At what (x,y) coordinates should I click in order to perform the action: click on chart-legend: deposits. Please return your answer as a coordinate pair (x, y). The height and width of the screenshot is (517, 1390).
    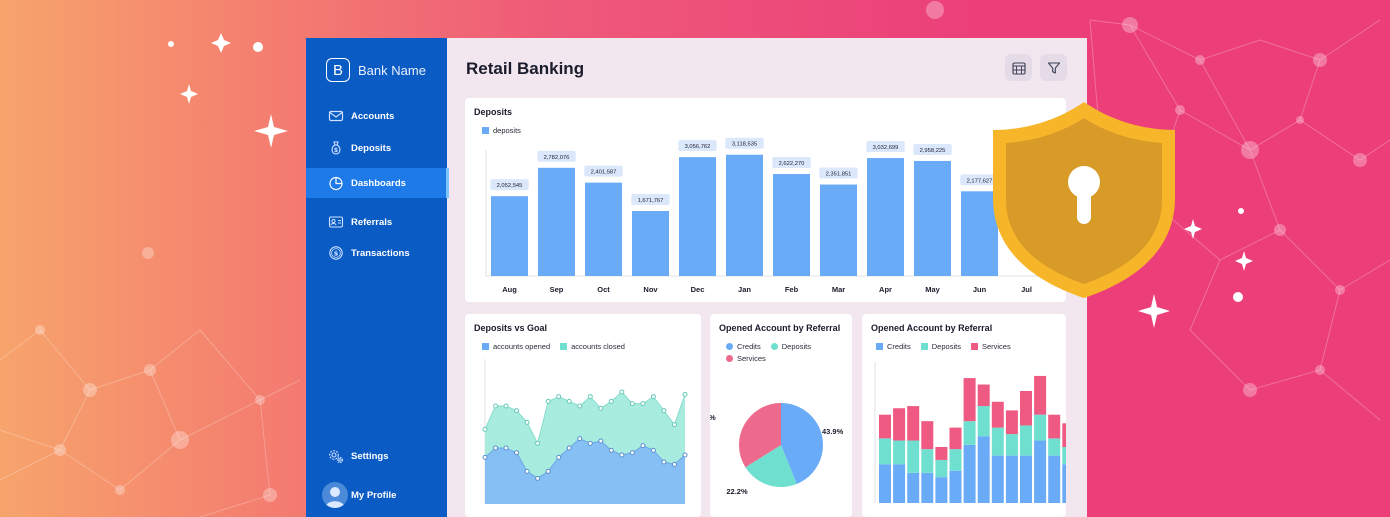
    Looking at the image, I should click on (501, 130).